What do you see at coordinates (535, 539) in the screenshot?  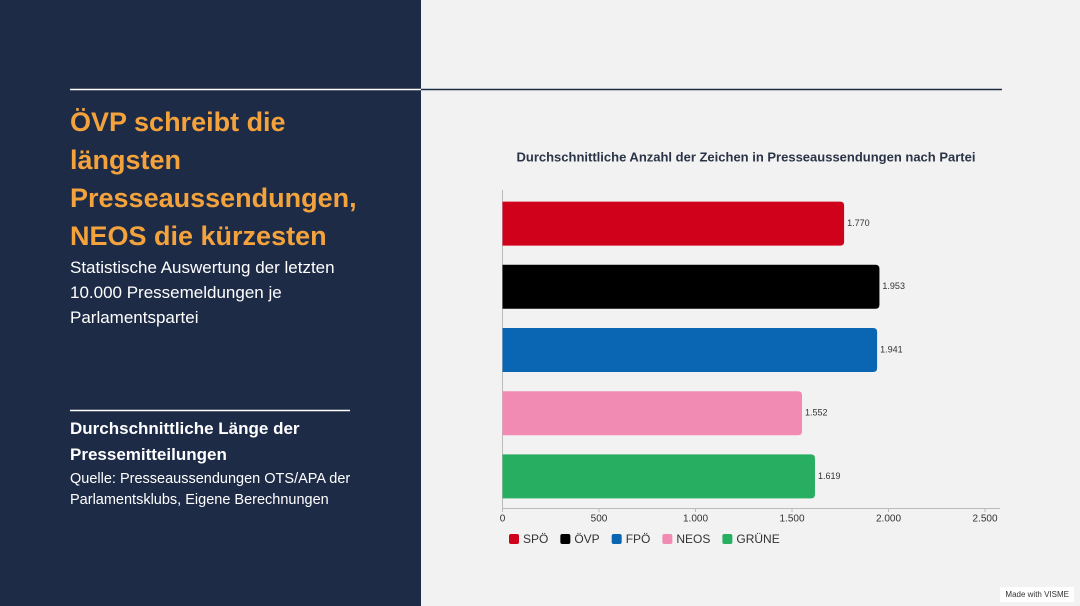 I see `legend-label: SPÖ` at bounding box center [535, 539].